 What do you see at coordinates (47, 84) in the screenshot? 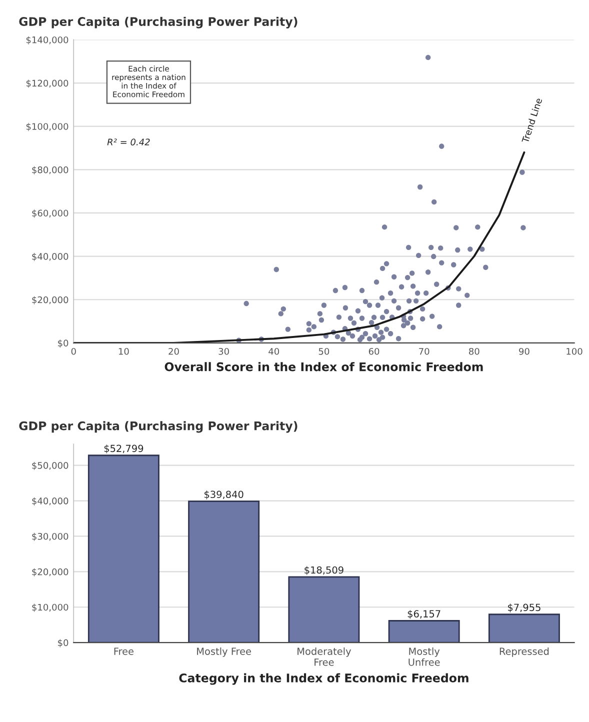
I see `y-tick-label: $120,000` at bounding box center [47, 84].